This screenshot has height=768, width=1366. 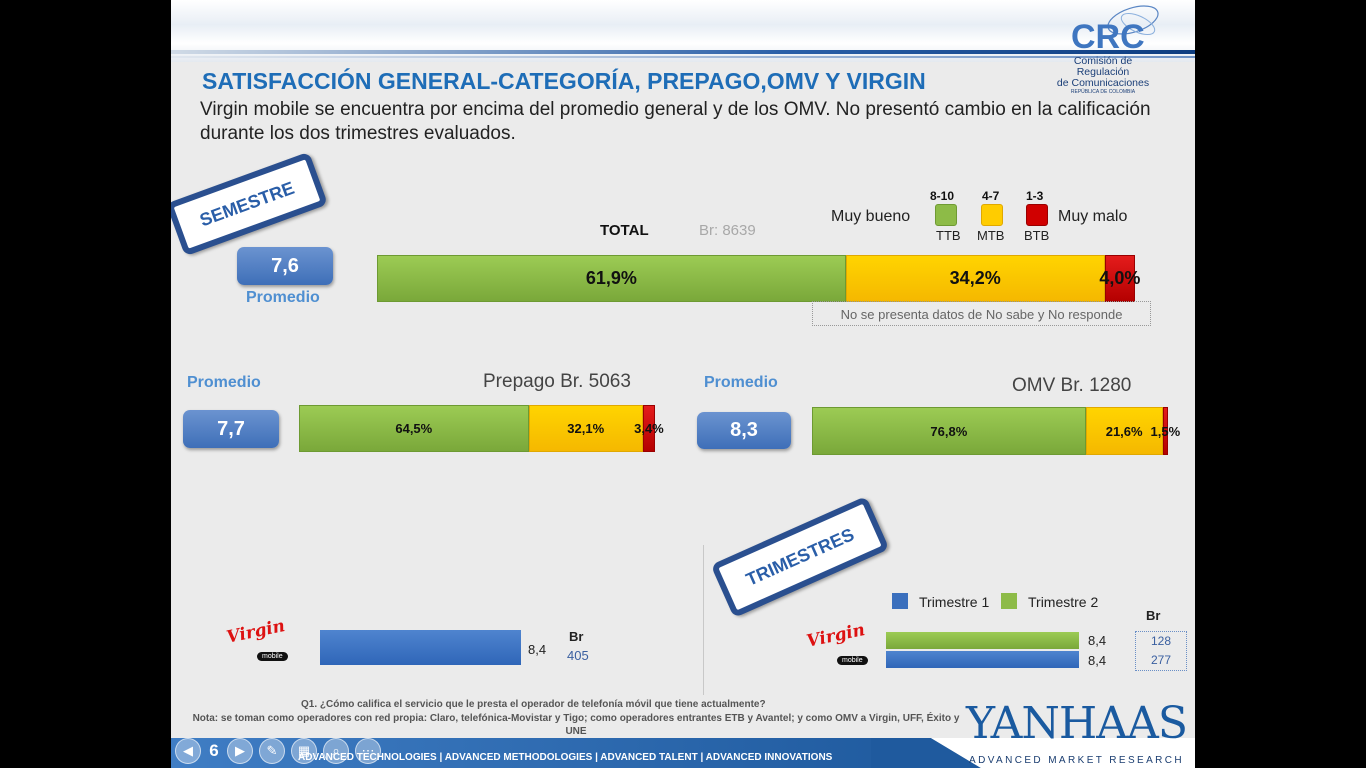 I want to click on prepago-seg-mtb: 32,1%, so click(x=585, y=428).